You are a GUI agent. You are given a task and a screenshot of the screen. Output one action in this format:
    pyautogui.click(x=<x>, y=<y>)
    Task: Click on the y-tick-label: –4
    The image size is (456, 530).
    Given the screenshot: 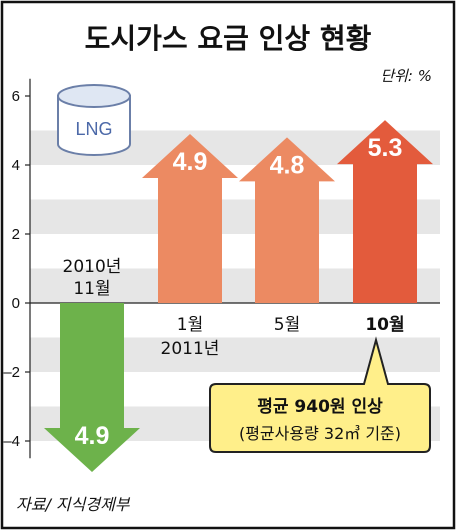 What is the action you would take?
    pyautogui.click(x=11, y=441)
    